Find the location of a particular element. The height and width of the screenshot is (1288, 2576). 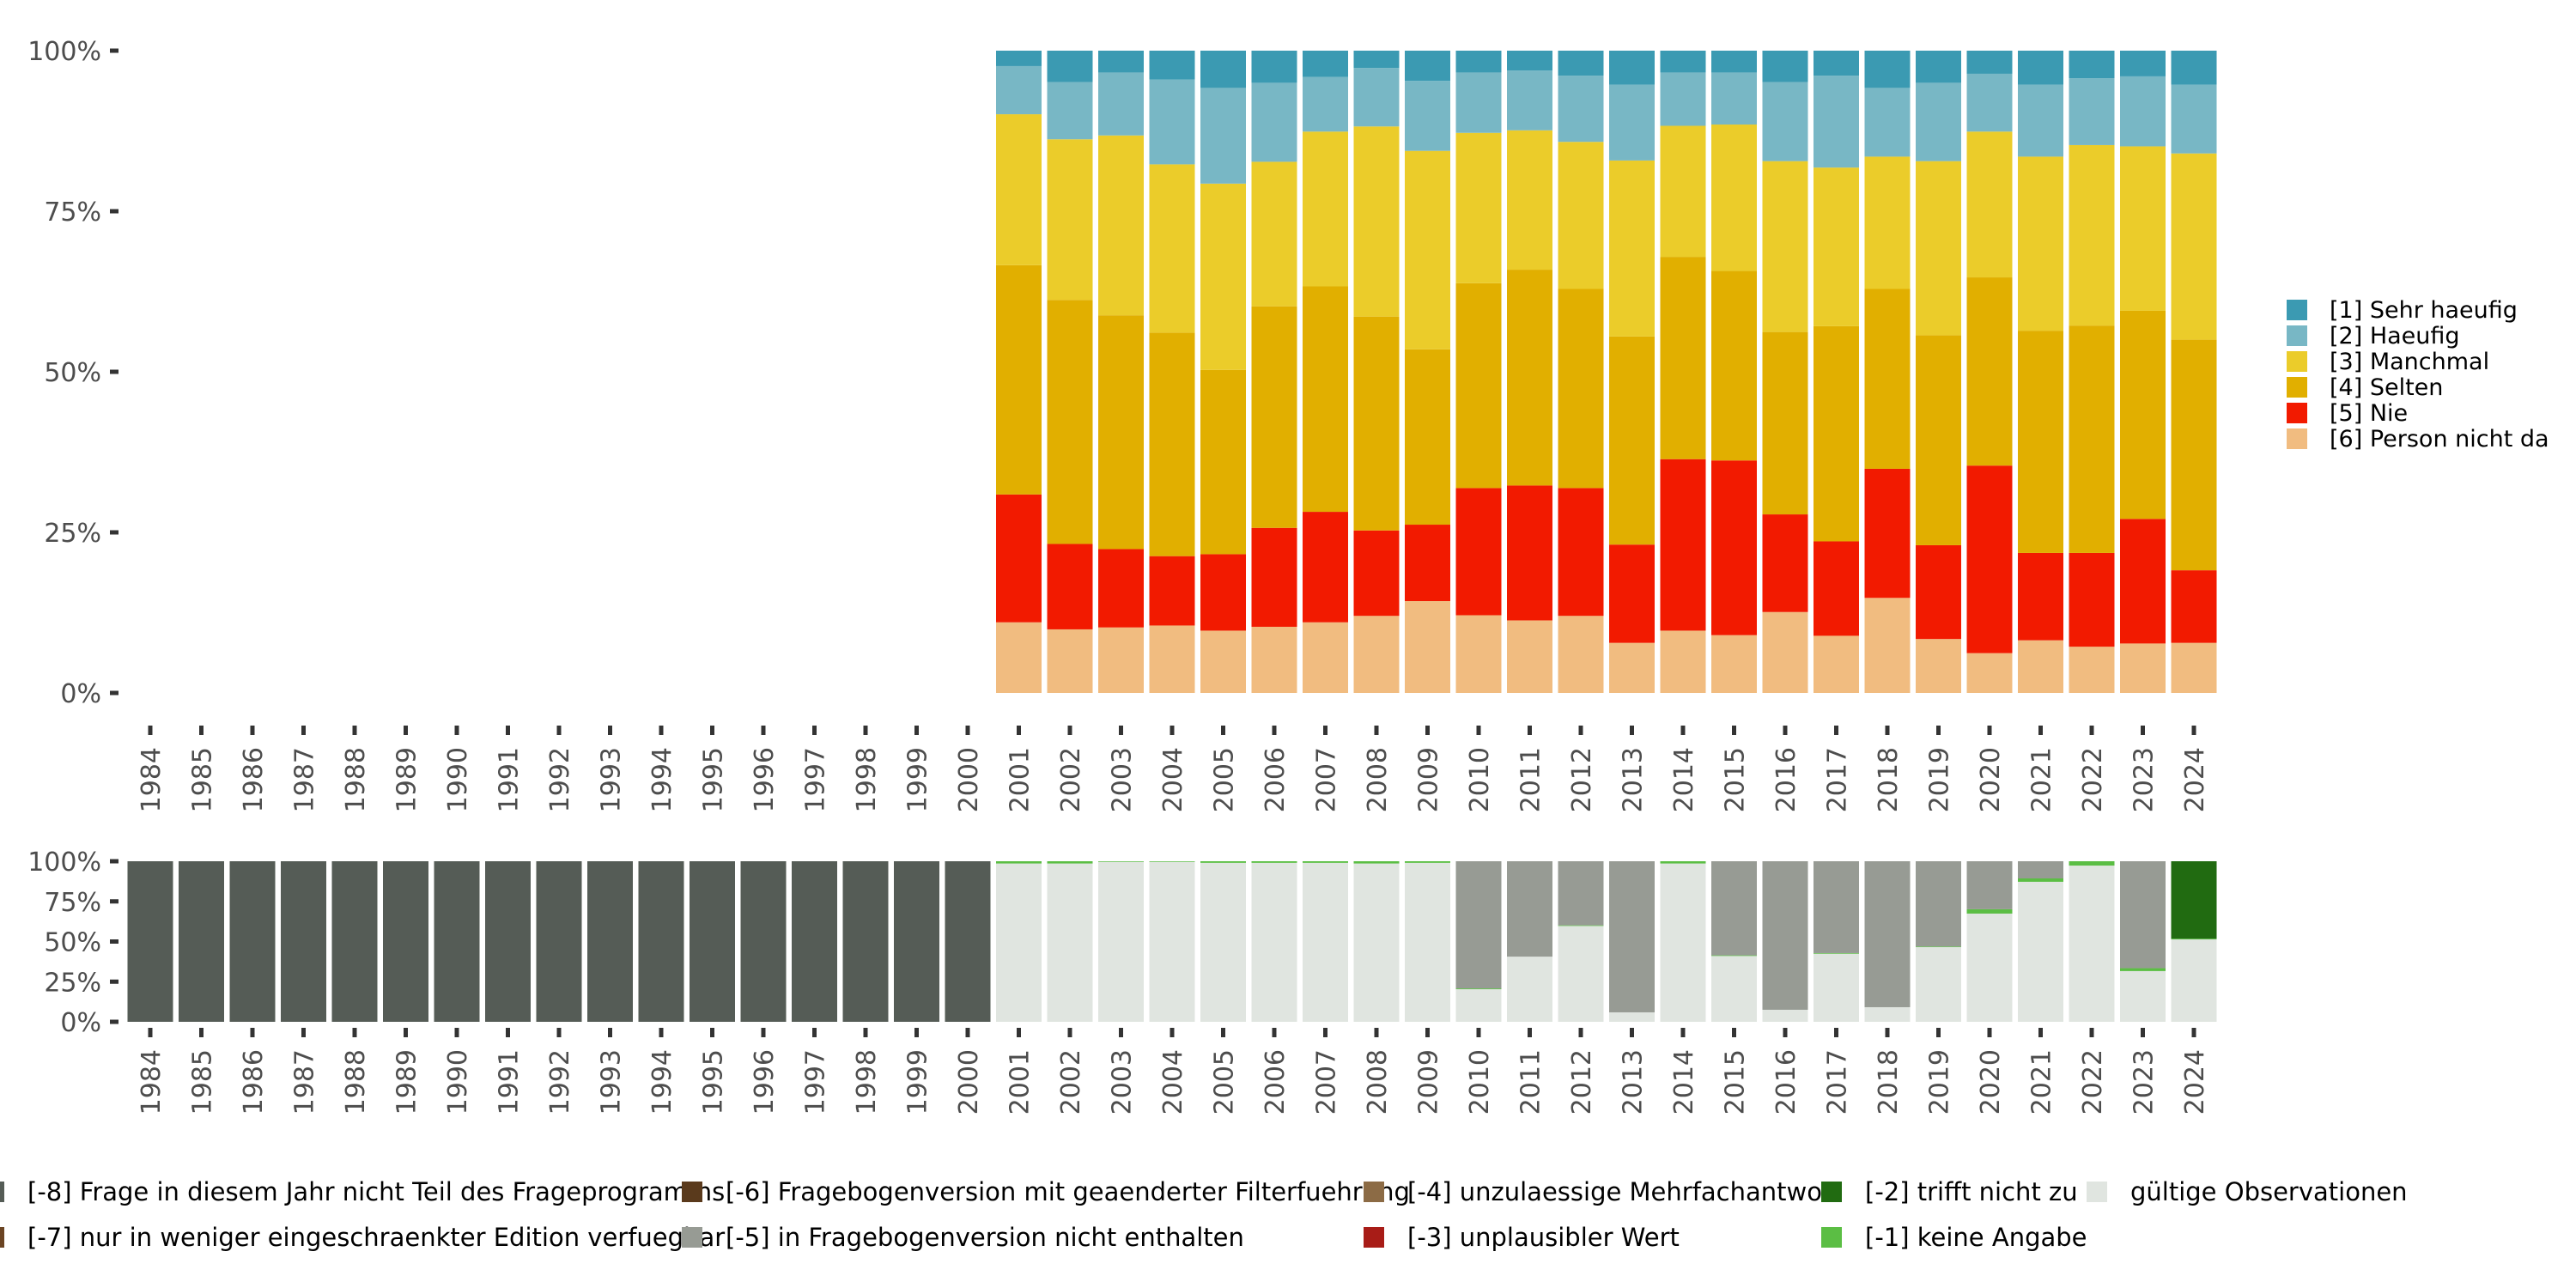

top-bar-segment-2017-s3 is located at coordinates (1836, 247).